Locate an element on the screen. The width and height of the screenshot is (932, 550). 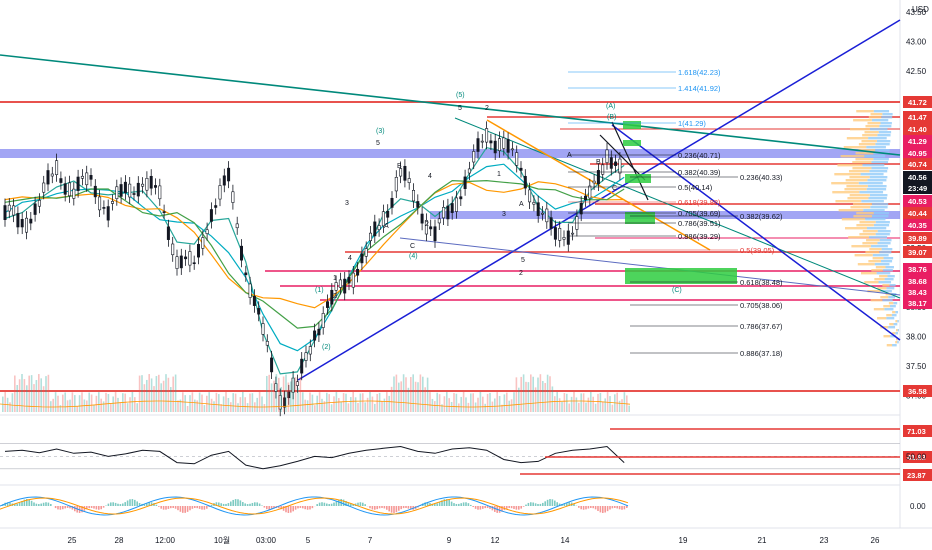
price-badge-label: 40.74 is located at coordinates (918, 164).